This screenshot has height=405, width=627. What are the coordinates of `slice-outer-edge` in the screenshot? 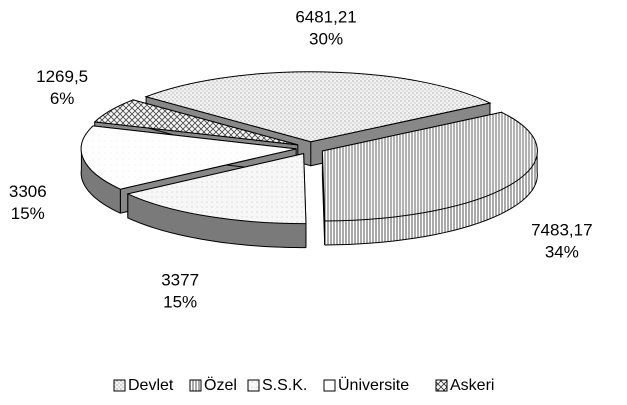 It's located at (217, 221).